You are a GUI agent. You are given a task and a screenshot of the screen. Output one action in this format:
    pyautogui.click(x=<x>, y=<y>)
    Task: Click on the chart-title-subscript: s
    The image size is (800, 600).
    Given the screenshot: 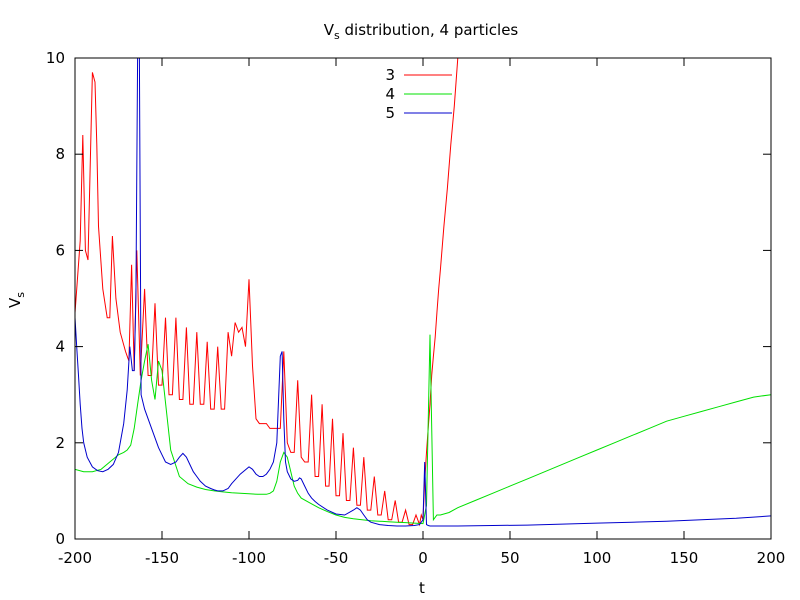 What is the action you would take?
    pyautogui.click(x=337, y=35)
    